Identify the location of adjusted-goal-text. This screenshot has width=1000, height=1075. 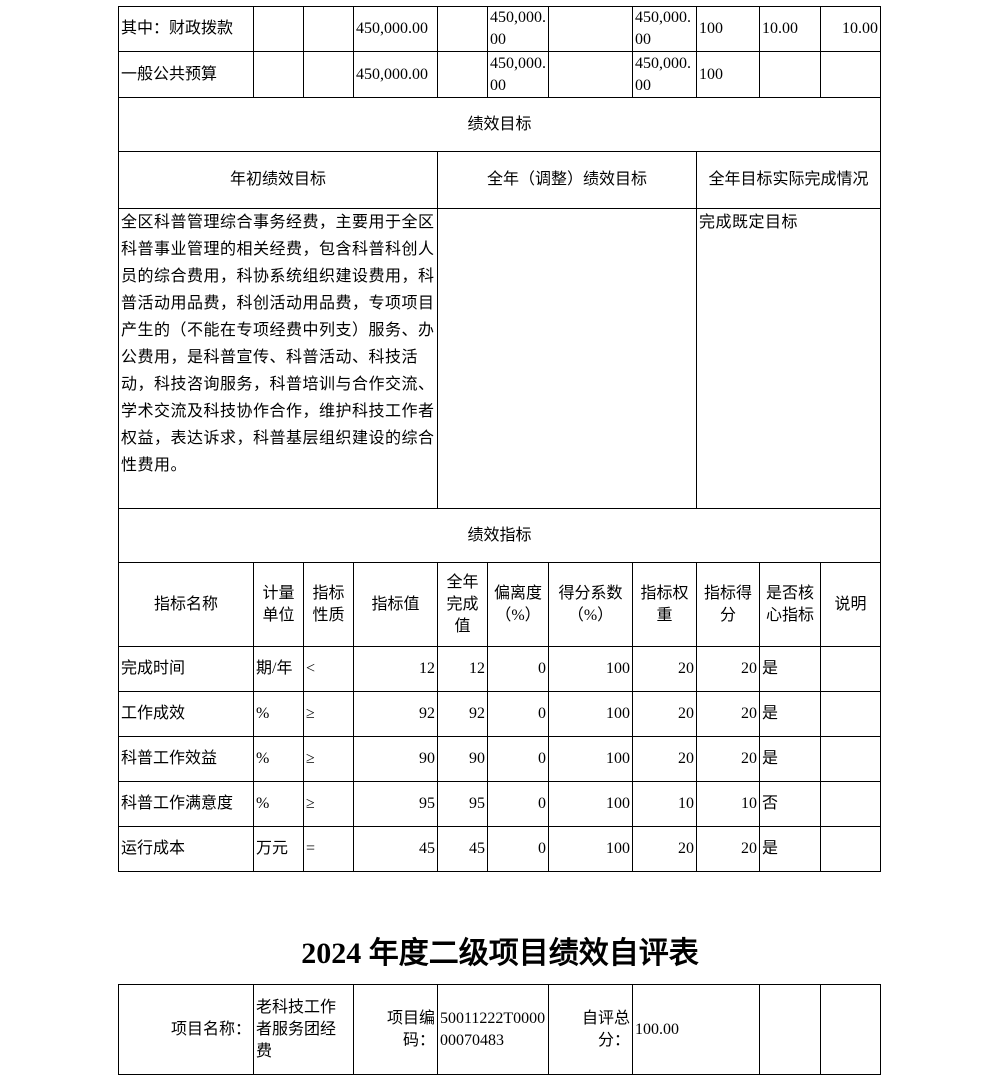
(567, 358).